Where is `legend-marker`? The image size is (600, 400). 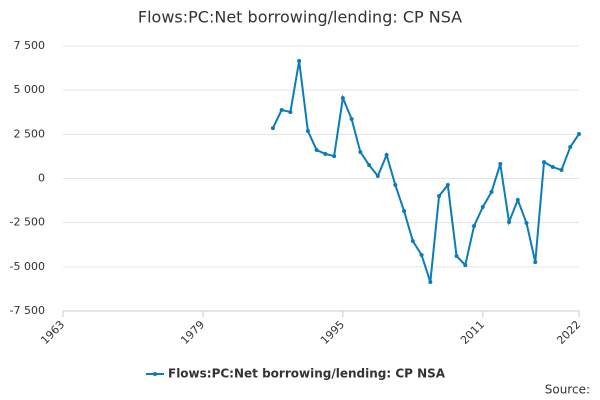 legend-marker is located at coordinates (155, 374).